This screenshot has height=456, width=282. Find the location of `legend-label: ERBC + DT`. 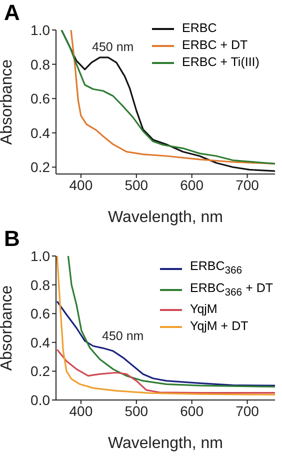

legend-label: ERBC + DT is located at coordinates (215, 45).